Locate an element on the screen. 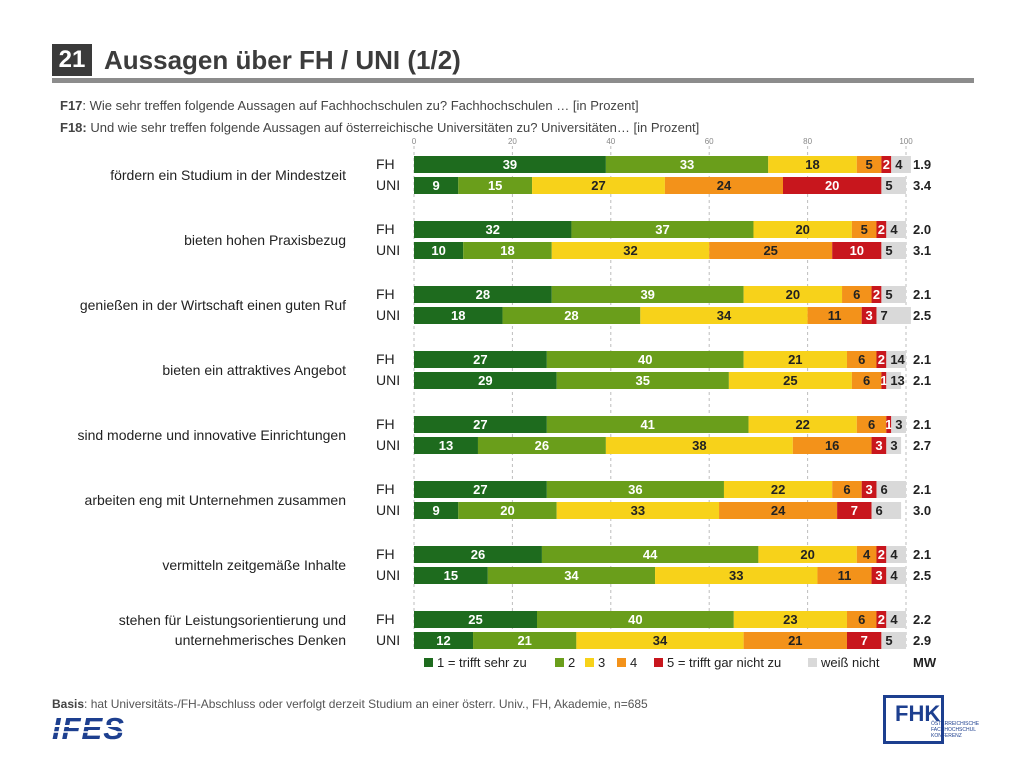 The image size is (1024, 768). data-label: 12 is located at coordinates (443, 640).